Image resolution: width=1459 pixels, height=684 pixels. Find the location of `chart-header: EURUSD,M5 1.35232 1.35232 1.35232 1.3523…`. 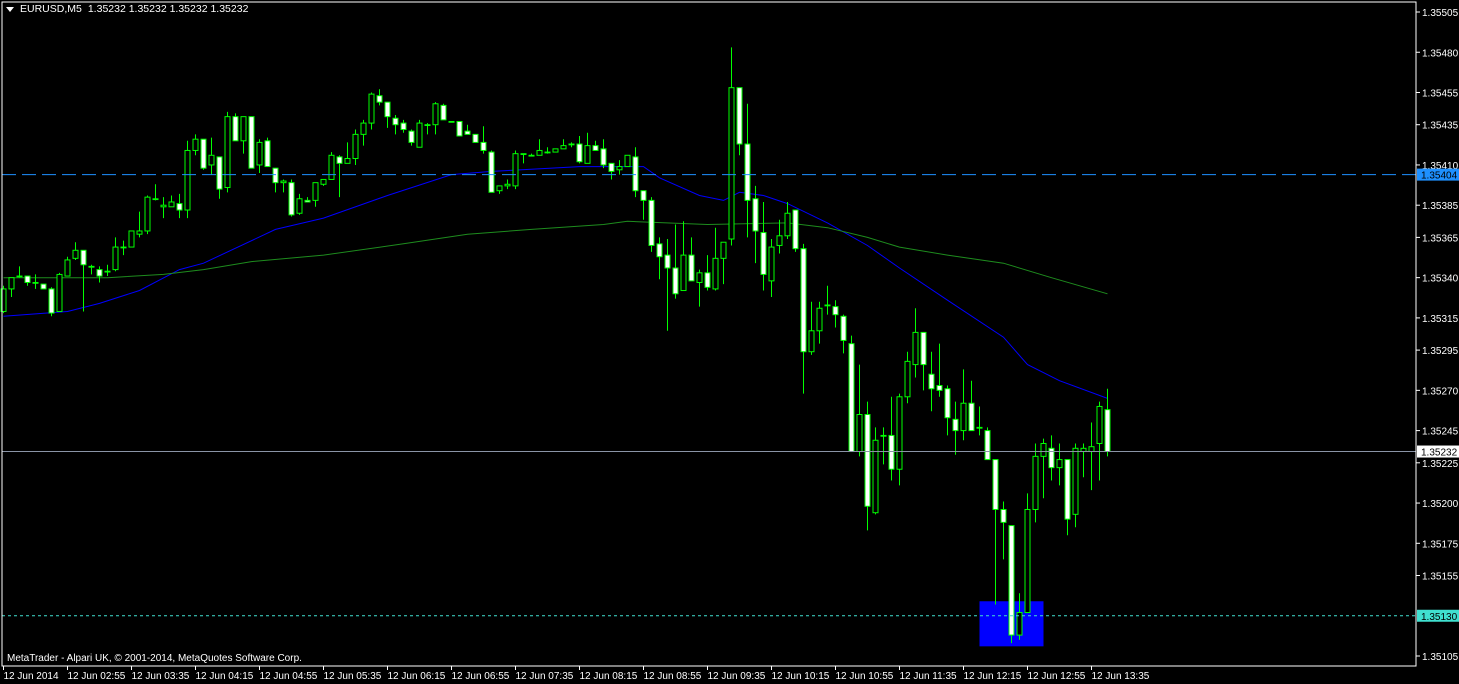

chart-header: EURUSD,M5 1.35232 1.35232 1.35232 1.3523… is located at coordinates (127, 9).